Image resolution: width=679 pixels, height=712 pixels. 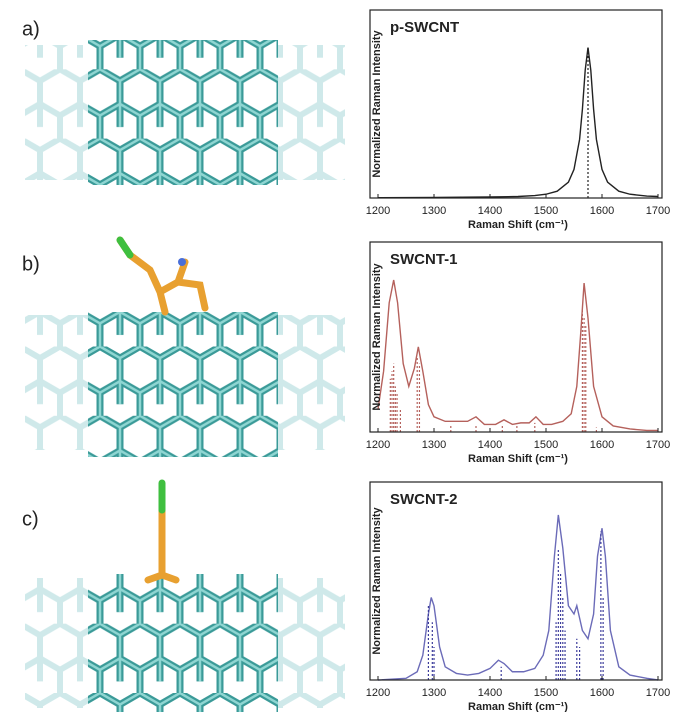 What do you see at coordinates (31, 264) in the screenshot?
I see `panel-label: b)` at bounding box center [31, 264].